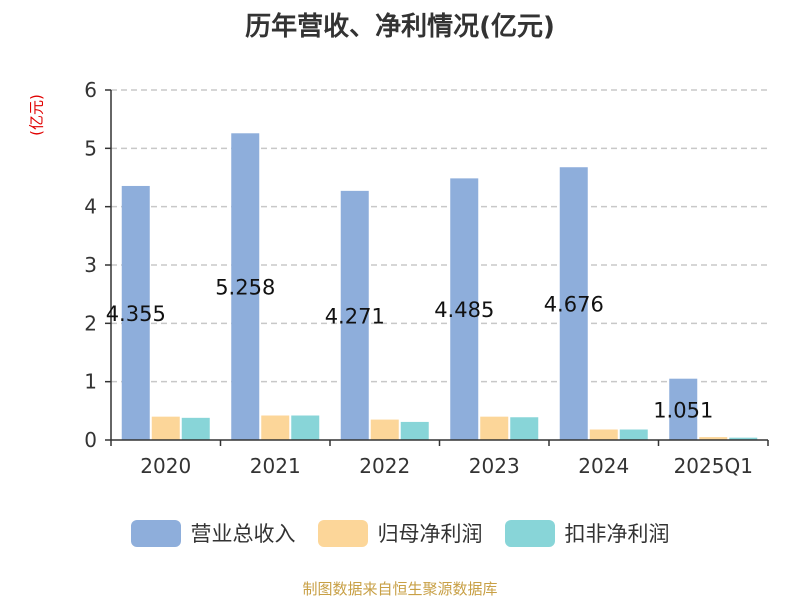 Image resolution: width=800 pixels, height=600 pixels. I want to click on y-tick-label: 3, so click(90, 265).